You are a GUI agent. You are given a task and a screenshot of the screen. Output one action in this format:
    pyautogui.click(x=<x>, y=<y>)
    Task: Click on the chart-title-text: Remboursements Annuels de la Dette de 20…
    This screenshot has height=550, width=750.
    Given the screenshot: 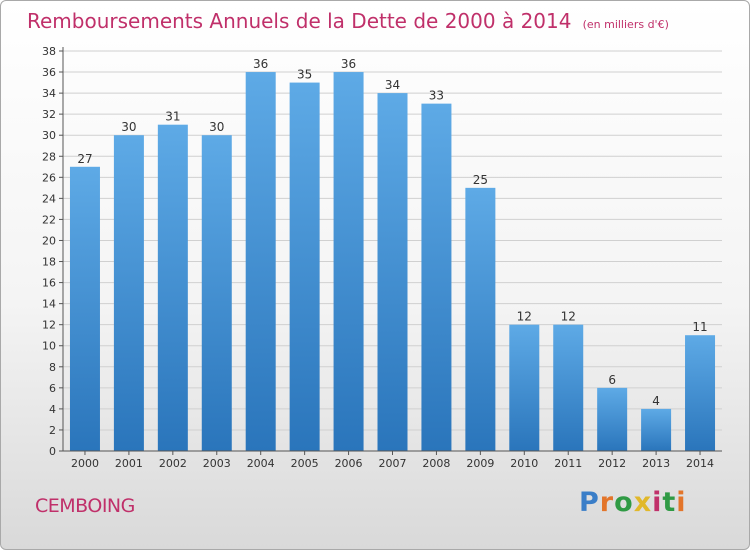 What is the action you would take?
    pyautogui.click(x=299, y=21)
    